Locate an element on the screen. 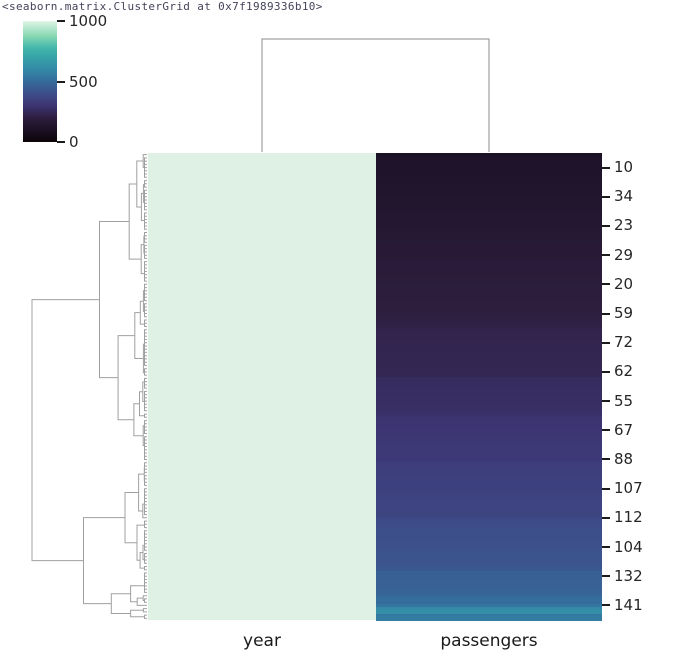 This screenshot has width=700, height=657. row-tick-label: 23 is located at coordinates (624, 225).